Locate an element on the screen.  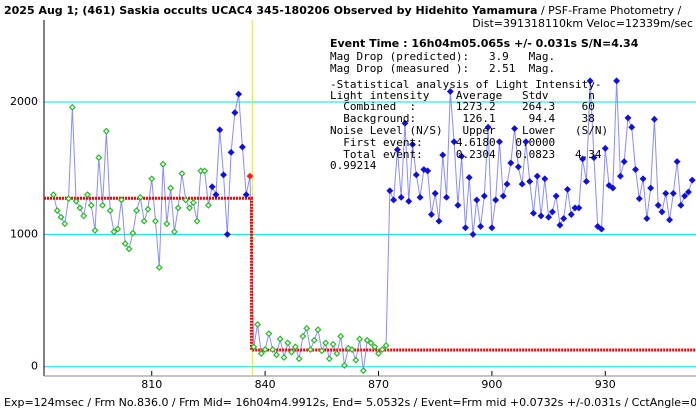
stat-line: Background: 126.1 94.4 38 is located at coordinates (462, 118).